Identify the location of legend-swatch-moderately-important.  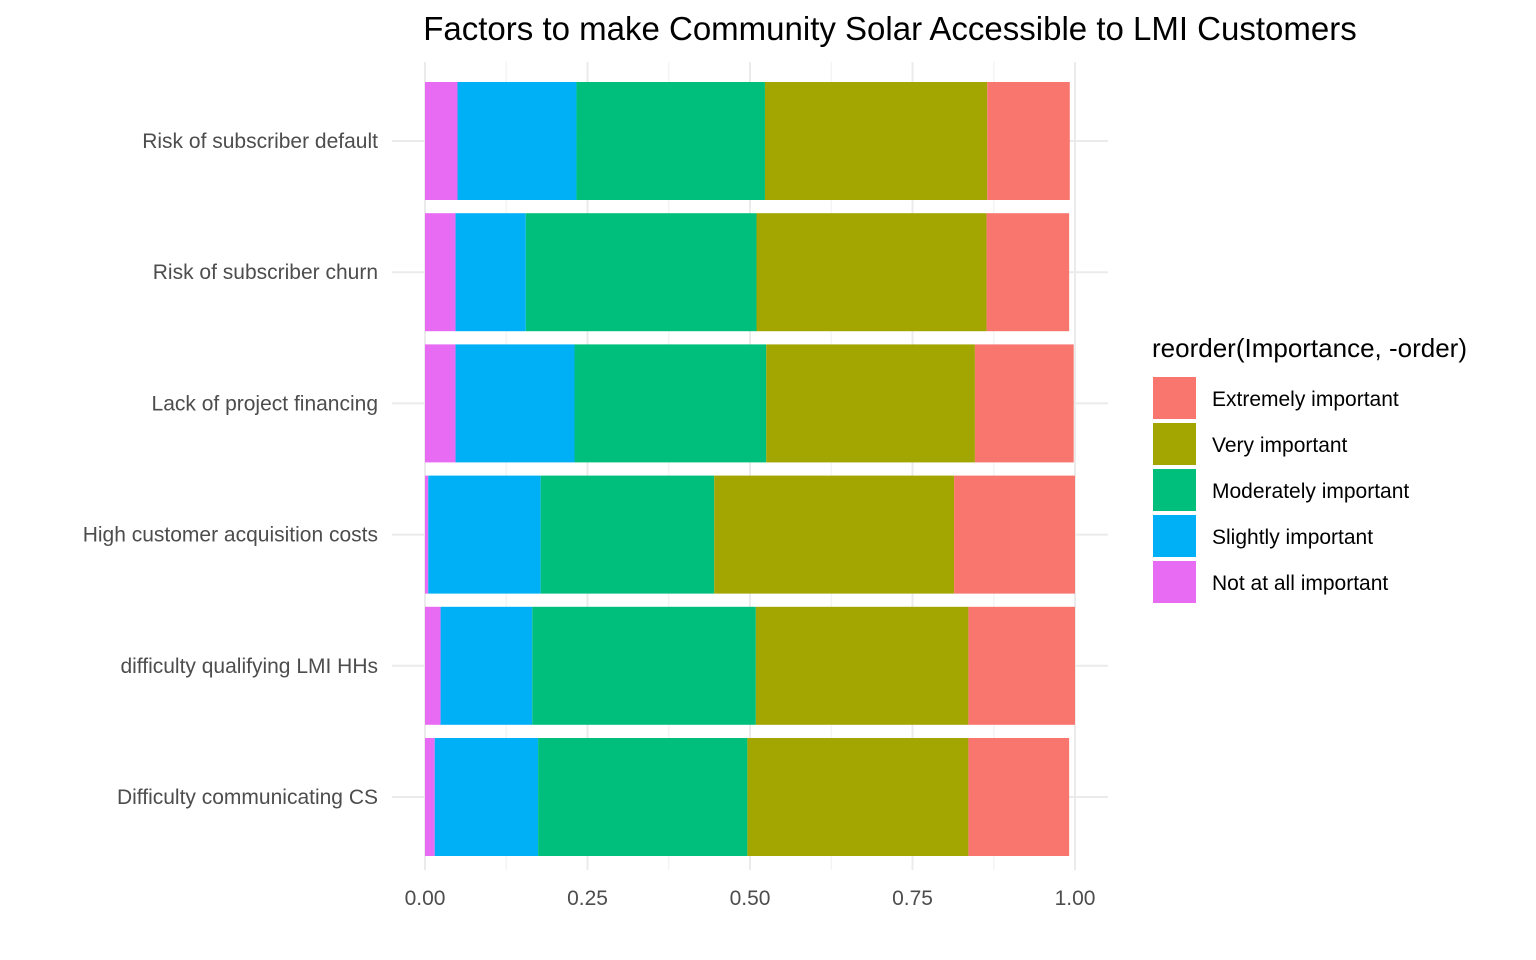
(1174, 490).